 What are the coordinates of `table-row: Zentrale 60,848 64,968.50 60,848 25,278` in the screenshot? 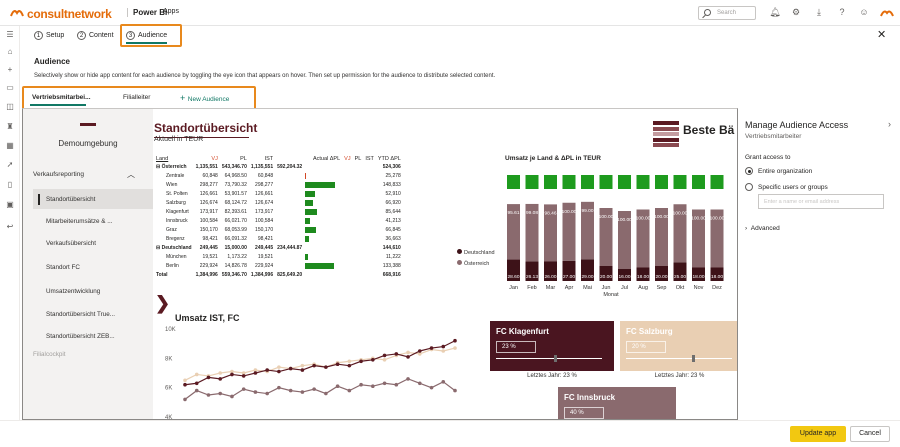 It's located at (278, 175).